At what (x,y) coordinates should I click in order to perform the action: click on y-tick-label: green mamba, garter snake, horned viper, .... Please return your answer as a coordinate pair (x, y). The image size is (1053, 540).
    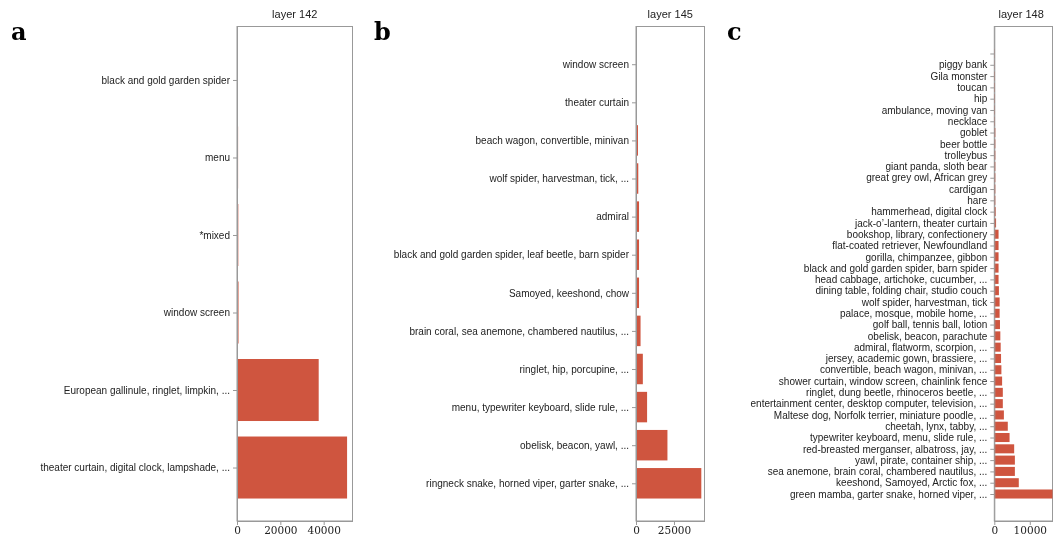
    Looking at the image, I should click on (888, 494).